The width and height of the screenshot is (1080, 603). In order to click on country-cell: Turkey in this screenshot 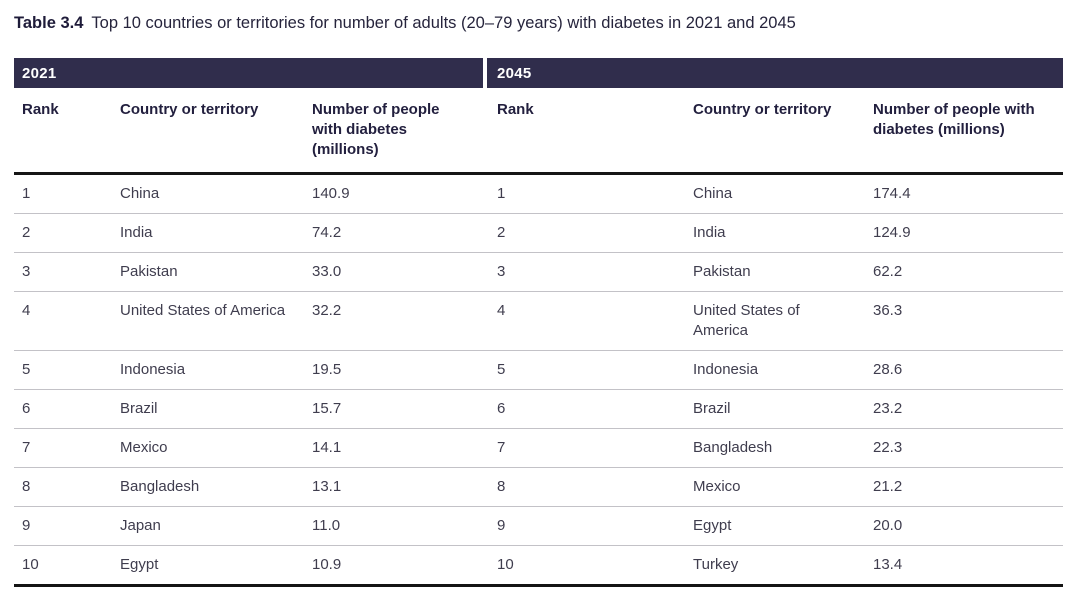, I will do `click(716, 564)`.